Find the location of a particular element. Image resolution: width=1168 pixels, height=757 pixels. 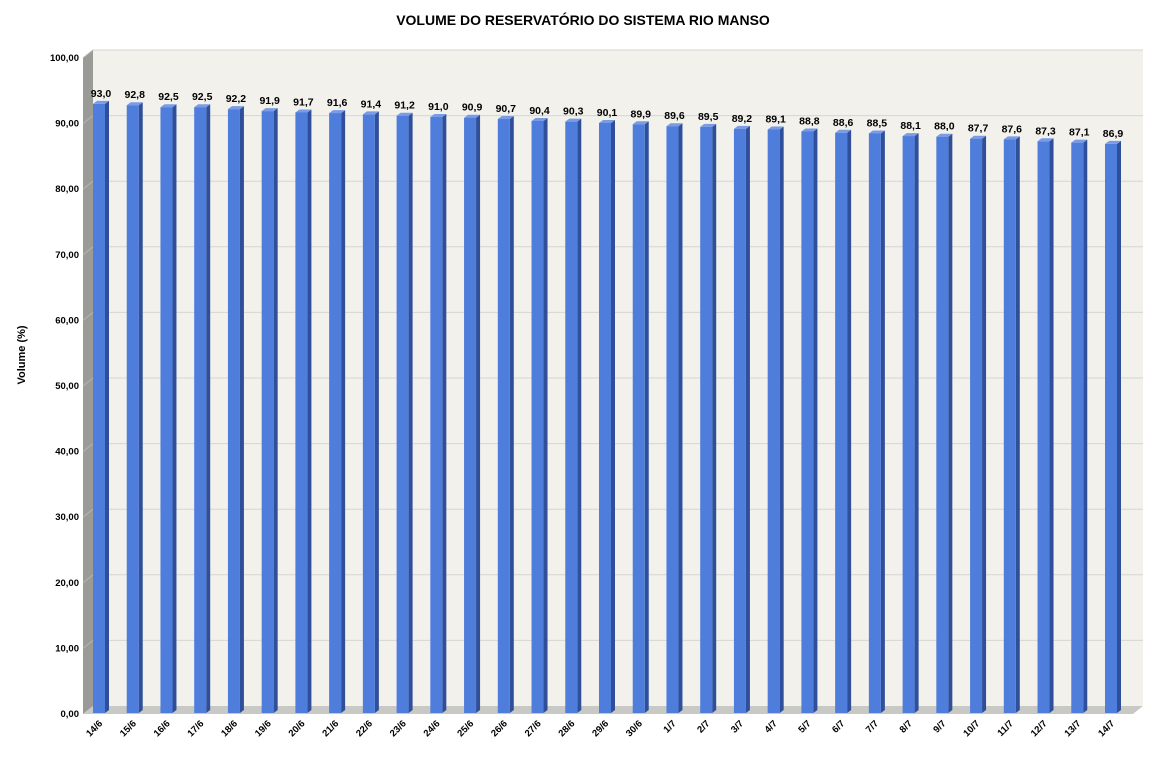

x-tick-label: 30/6 is located at coordinates (634, 728).